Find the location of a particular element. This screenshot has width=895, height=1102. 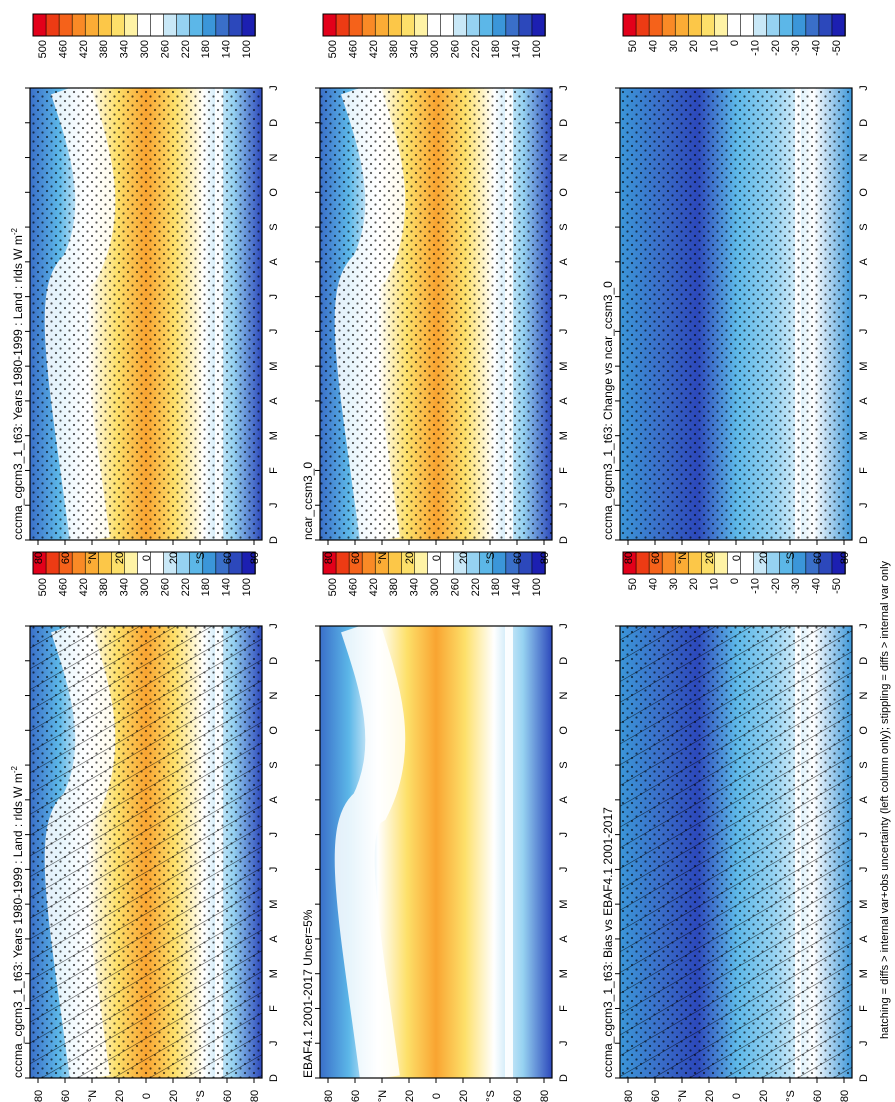

colorbar-tick-label: 460 is located at coordinates (353, 587).